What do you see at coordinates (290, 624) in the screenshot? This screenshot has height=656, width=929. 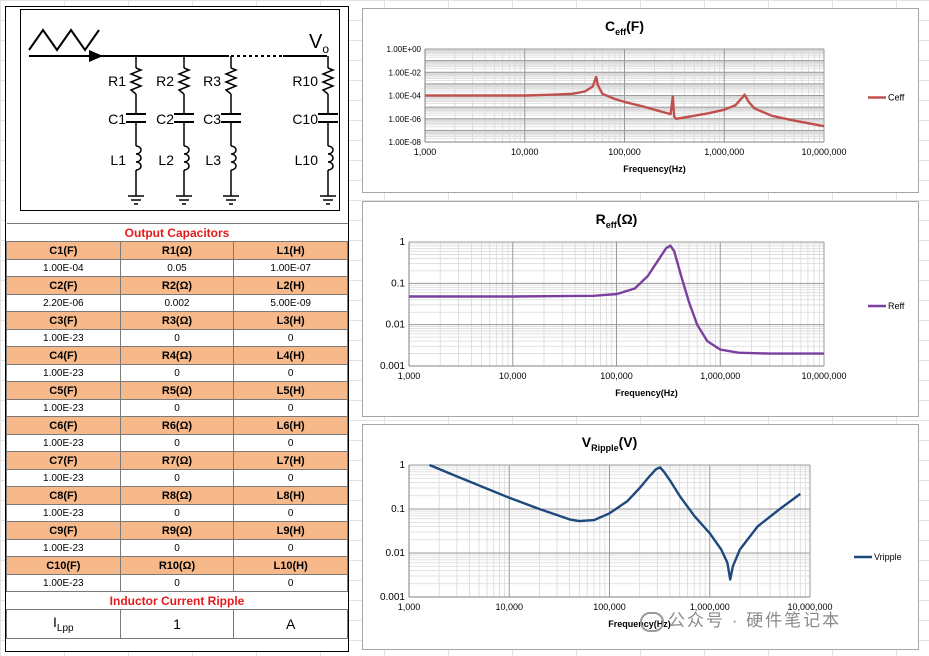 I see `ilpp-unit: A` at bounding box center [290, 624].